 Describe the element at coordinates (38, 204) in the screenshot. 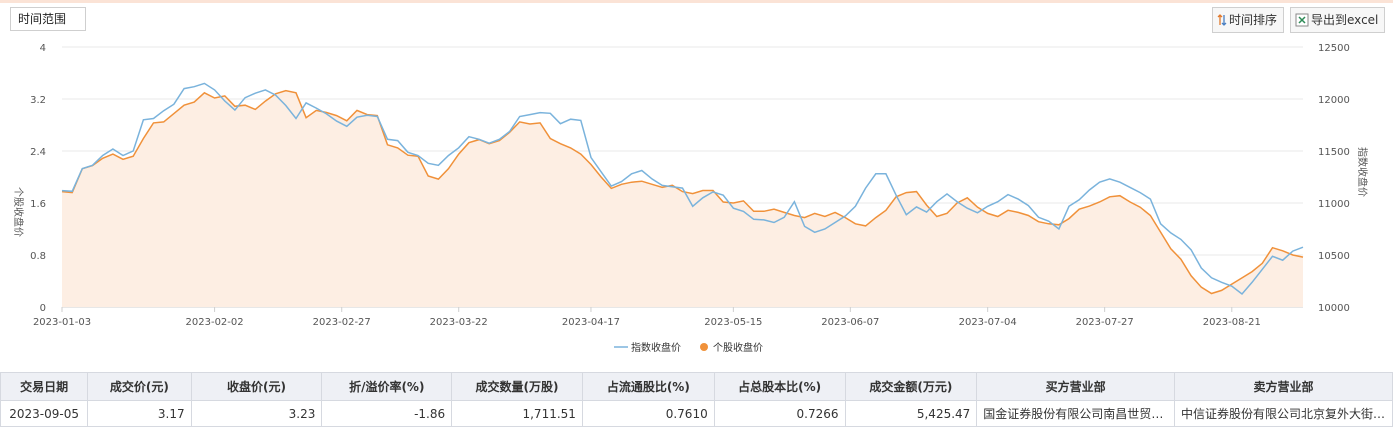

I see `left-tick-label: 1.6` at that location.